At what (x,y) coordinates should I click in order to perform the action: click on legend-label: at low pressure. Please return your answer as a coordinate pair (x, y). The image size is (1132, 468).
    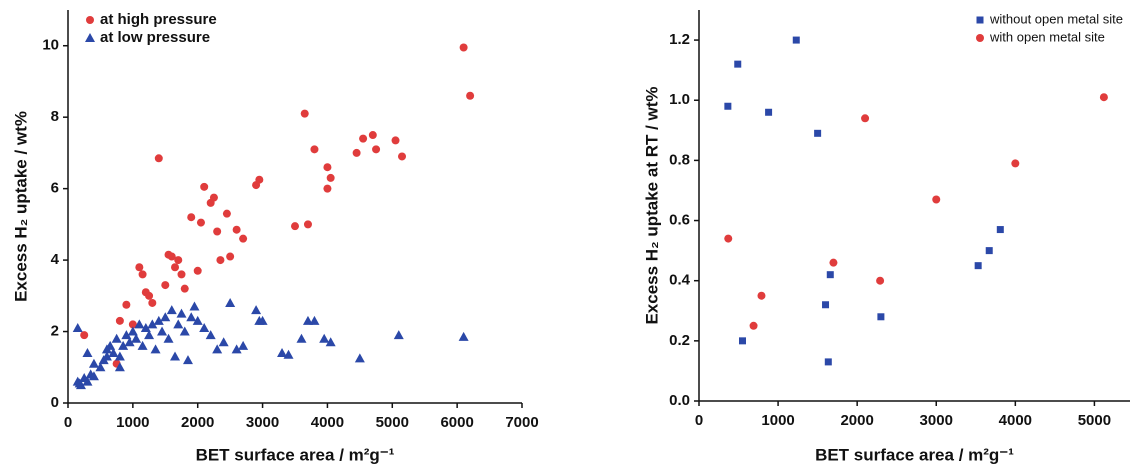
    Looking at the image, I should click on (155, 37).